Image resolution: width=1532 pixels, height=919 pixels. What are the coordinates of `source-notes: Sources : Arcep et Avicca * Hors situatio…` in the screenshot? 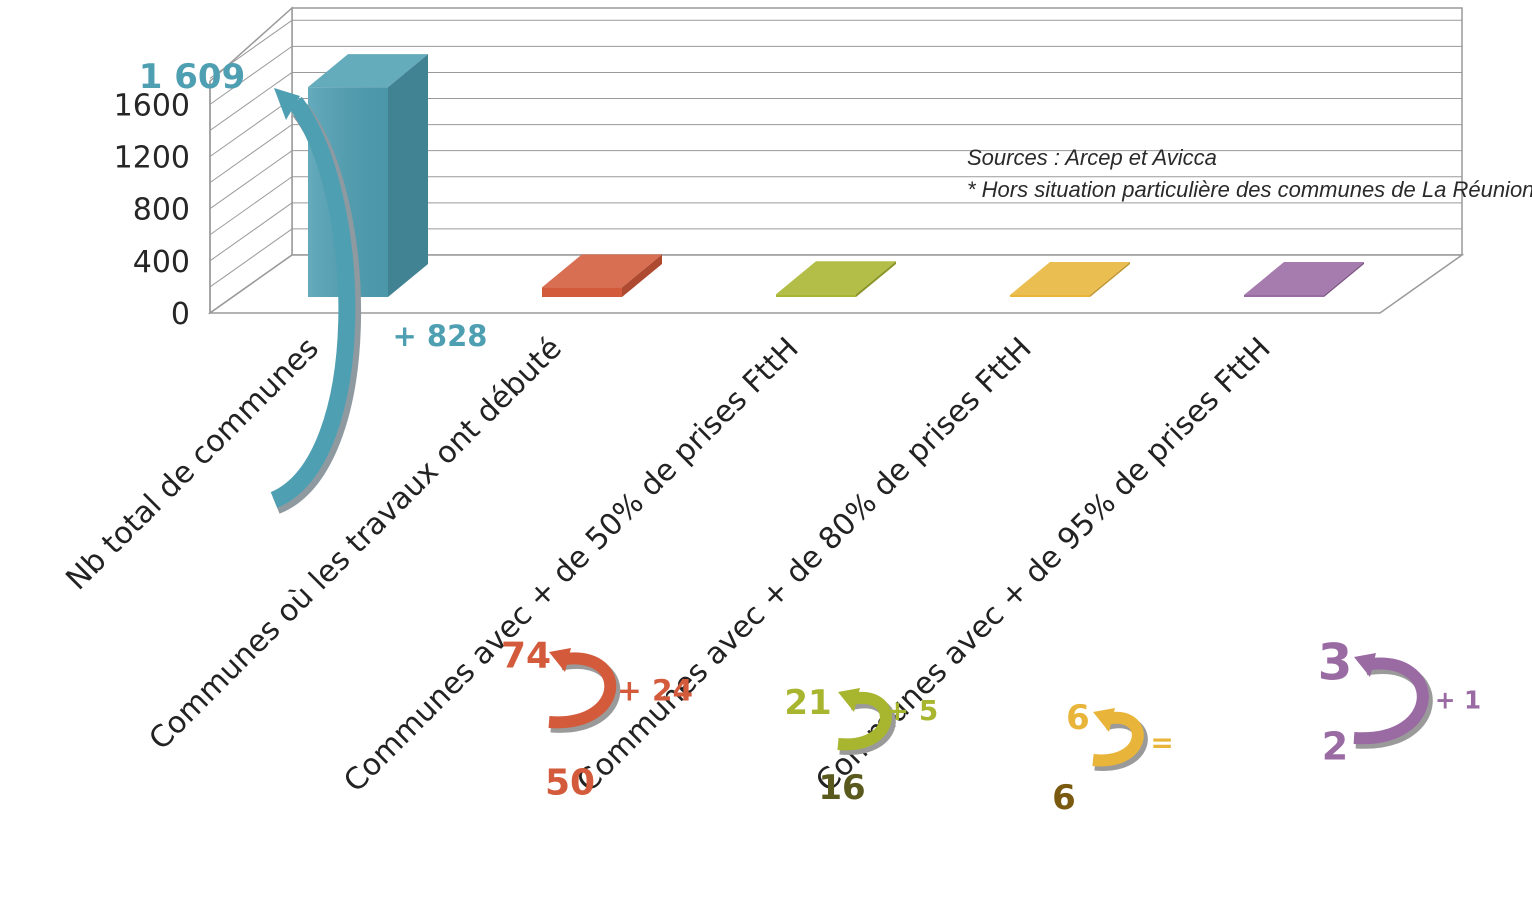 It's located at (1249, 173).